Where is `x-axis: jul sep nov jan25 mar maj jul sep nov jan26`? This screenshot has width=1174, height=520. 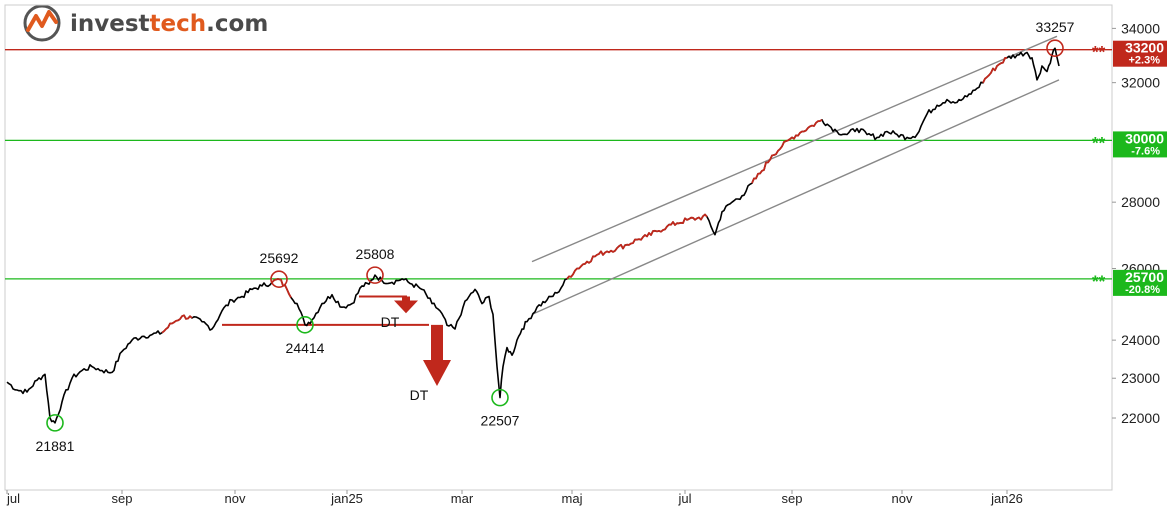 x-axis: jul sep nov jan25 mar maj jul sep nov jan26 is located at coordinates (514, 498).